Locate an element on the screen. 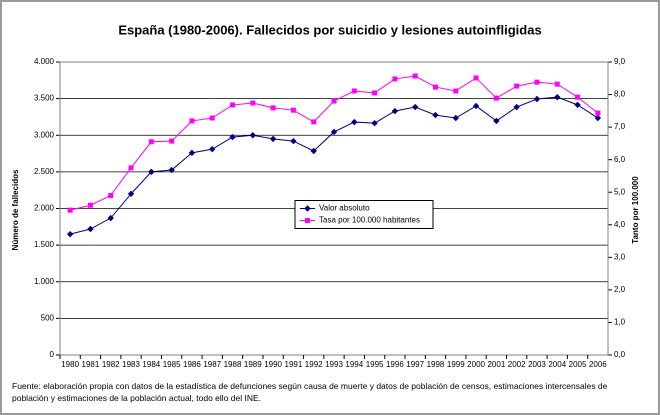 Image resolution: width=660 pixels, height=415 pixels. y2-tick-label: 5,0 is located at coordinates (620, 191).